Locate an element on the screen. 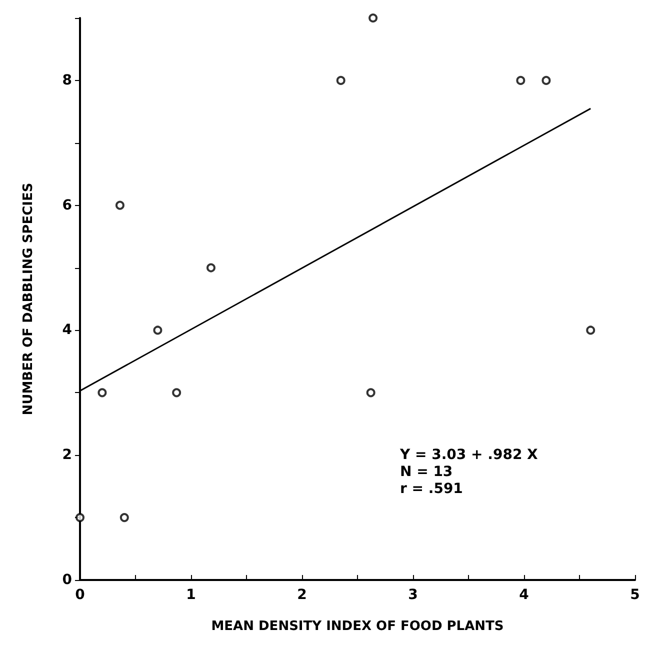 Image resolution: width=663 pixels, height=650 pixels. y-tick-label: 2 is located at coordinates (67, 455).